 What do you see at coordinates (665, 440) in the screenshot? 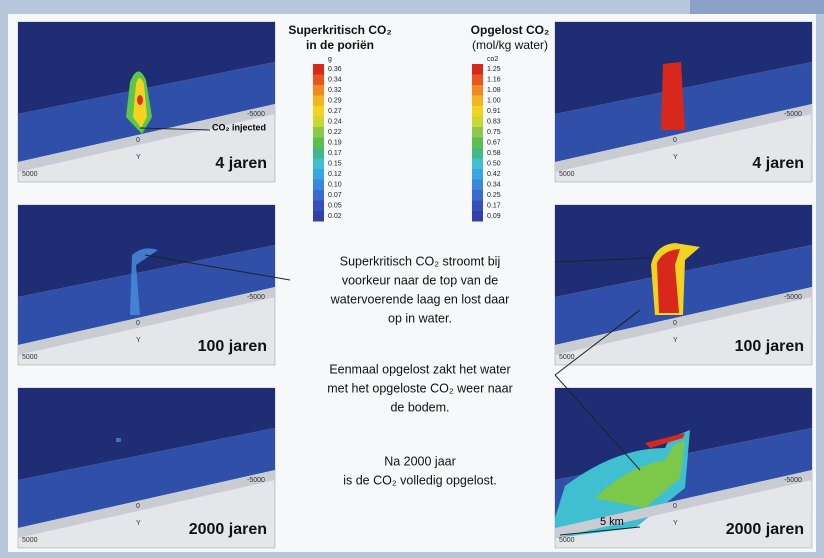
I see `plume-hot` at bounding box center [665, 440].